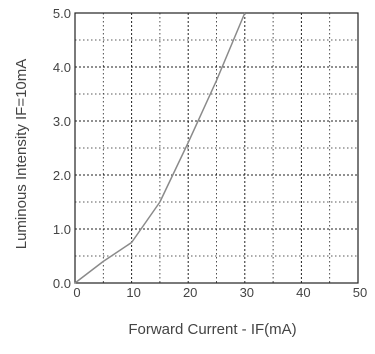 This screenshot has width=375, height=354. Describe the element at coordinates (360, 292) in the screenshot. I see `x-tick-label: 50` at that location.